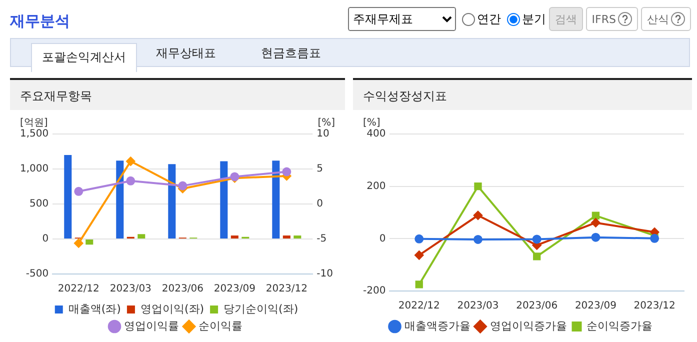  I want to click on legend-label: 순이익증가율, so click(619, 325).